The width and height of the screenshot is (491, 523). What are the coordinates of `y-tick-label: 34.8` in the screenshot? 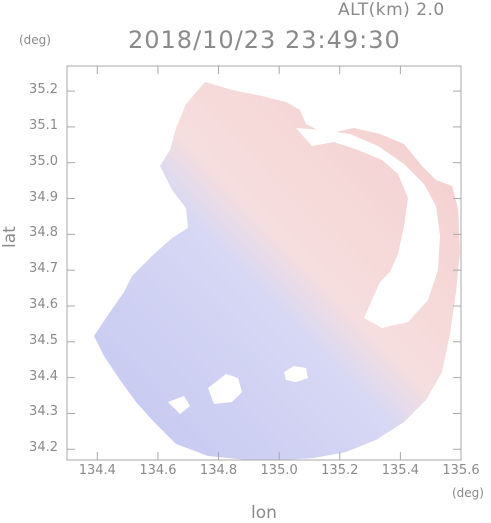 It's located at (43, 233).